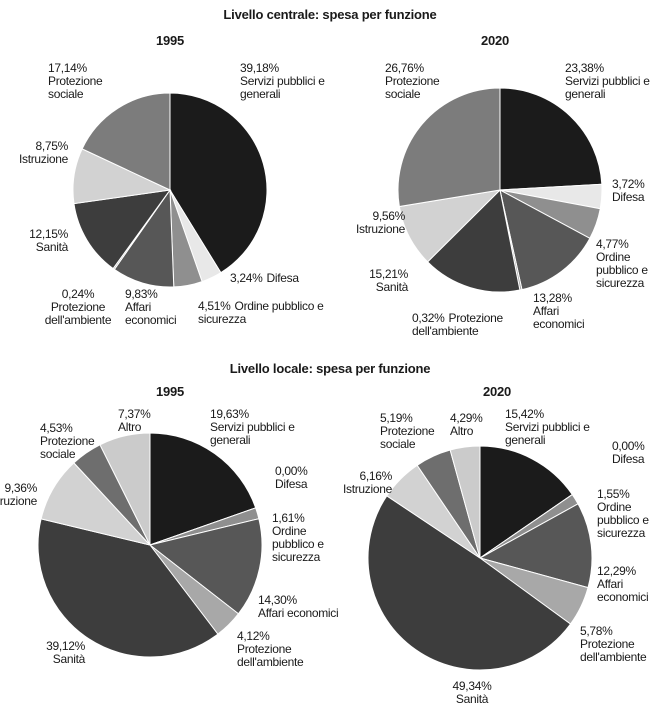 Image resolution: width=659 pixels, height=711 pixels. Describe the element at coordinates (48, 234) in the screenshot. I see `value-label: 12,15%` at that location.